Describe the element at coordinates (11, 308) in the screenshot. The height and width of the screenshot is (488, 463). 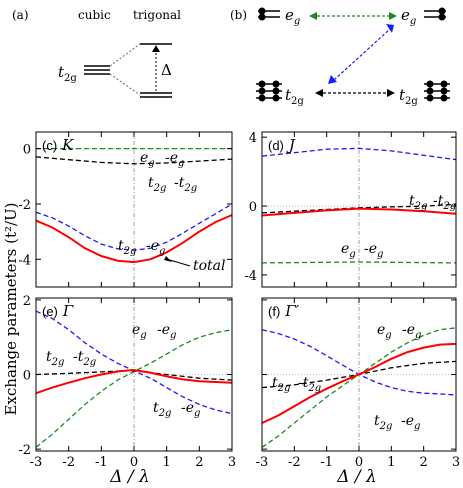
I see `y-axis-title: Exchange parameters (t²/U)` at that location.